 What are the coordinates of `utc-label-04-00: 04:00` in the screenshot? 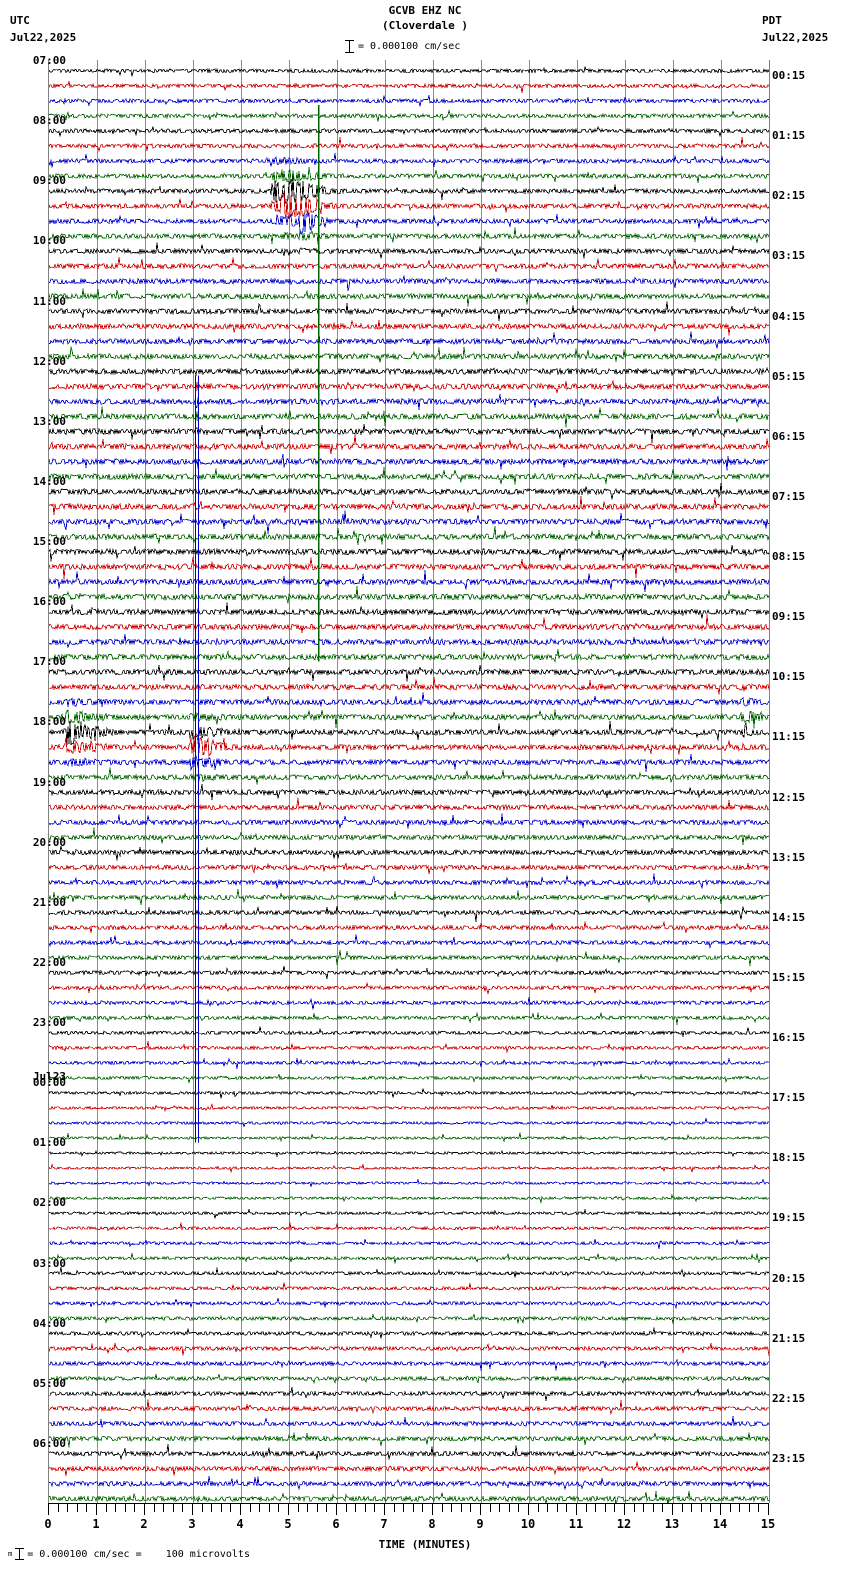 It's located at (49, 1323).